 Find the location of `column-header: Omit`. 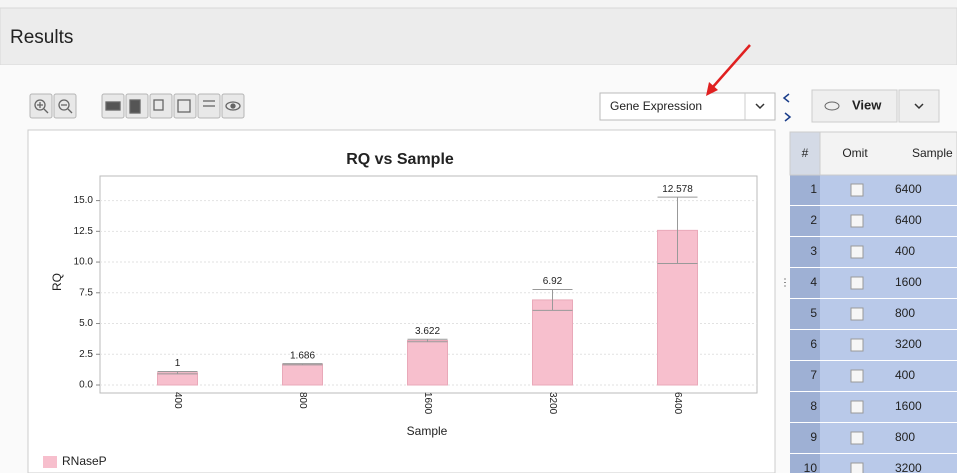

column-header: Omit is located at coordinates (855, 153).